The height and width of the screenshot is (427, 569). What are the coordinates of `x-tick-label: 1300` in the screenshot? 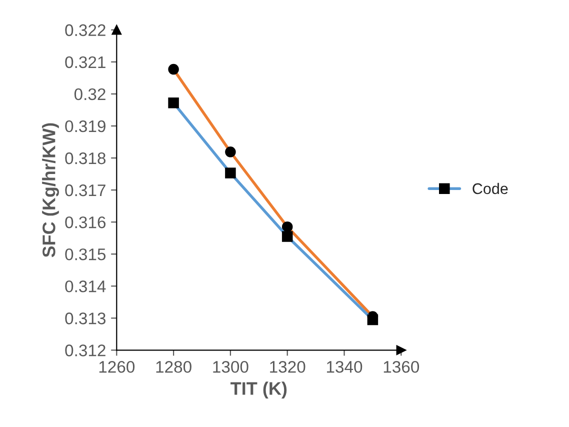 It's located at (230, 366).